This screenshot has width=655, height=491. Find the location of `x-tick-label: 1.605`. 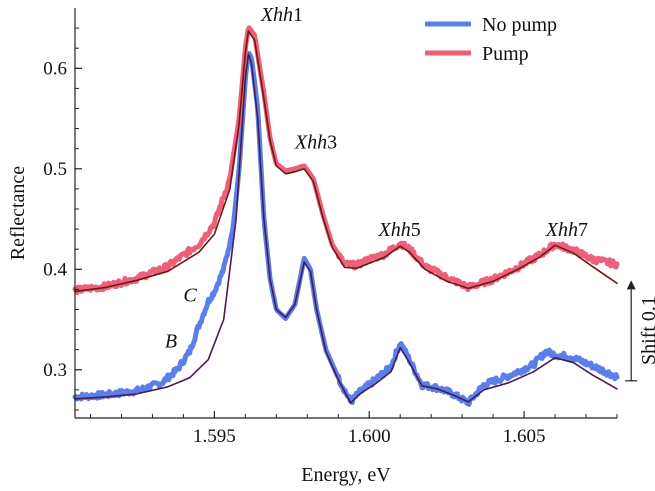

x-tick-label: 1.605 is located at coordinates (524, 436).